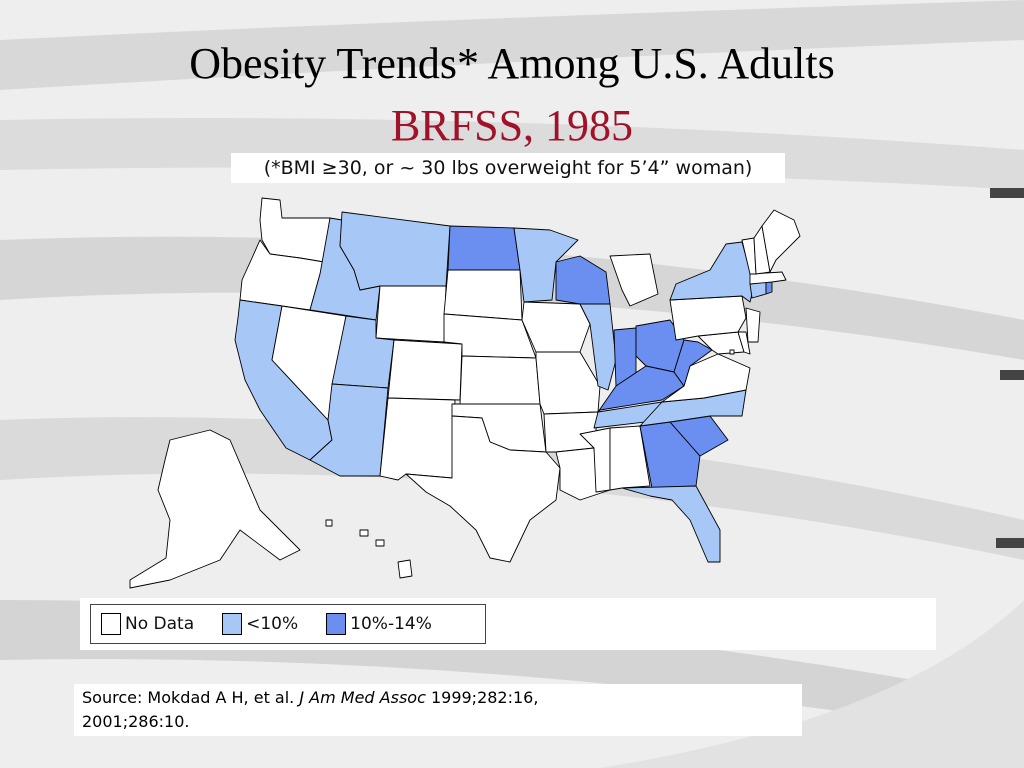  What do you see at coordinates (744, 343) in the screenshot?
I see `state-de` at bounding box center [744, 343].